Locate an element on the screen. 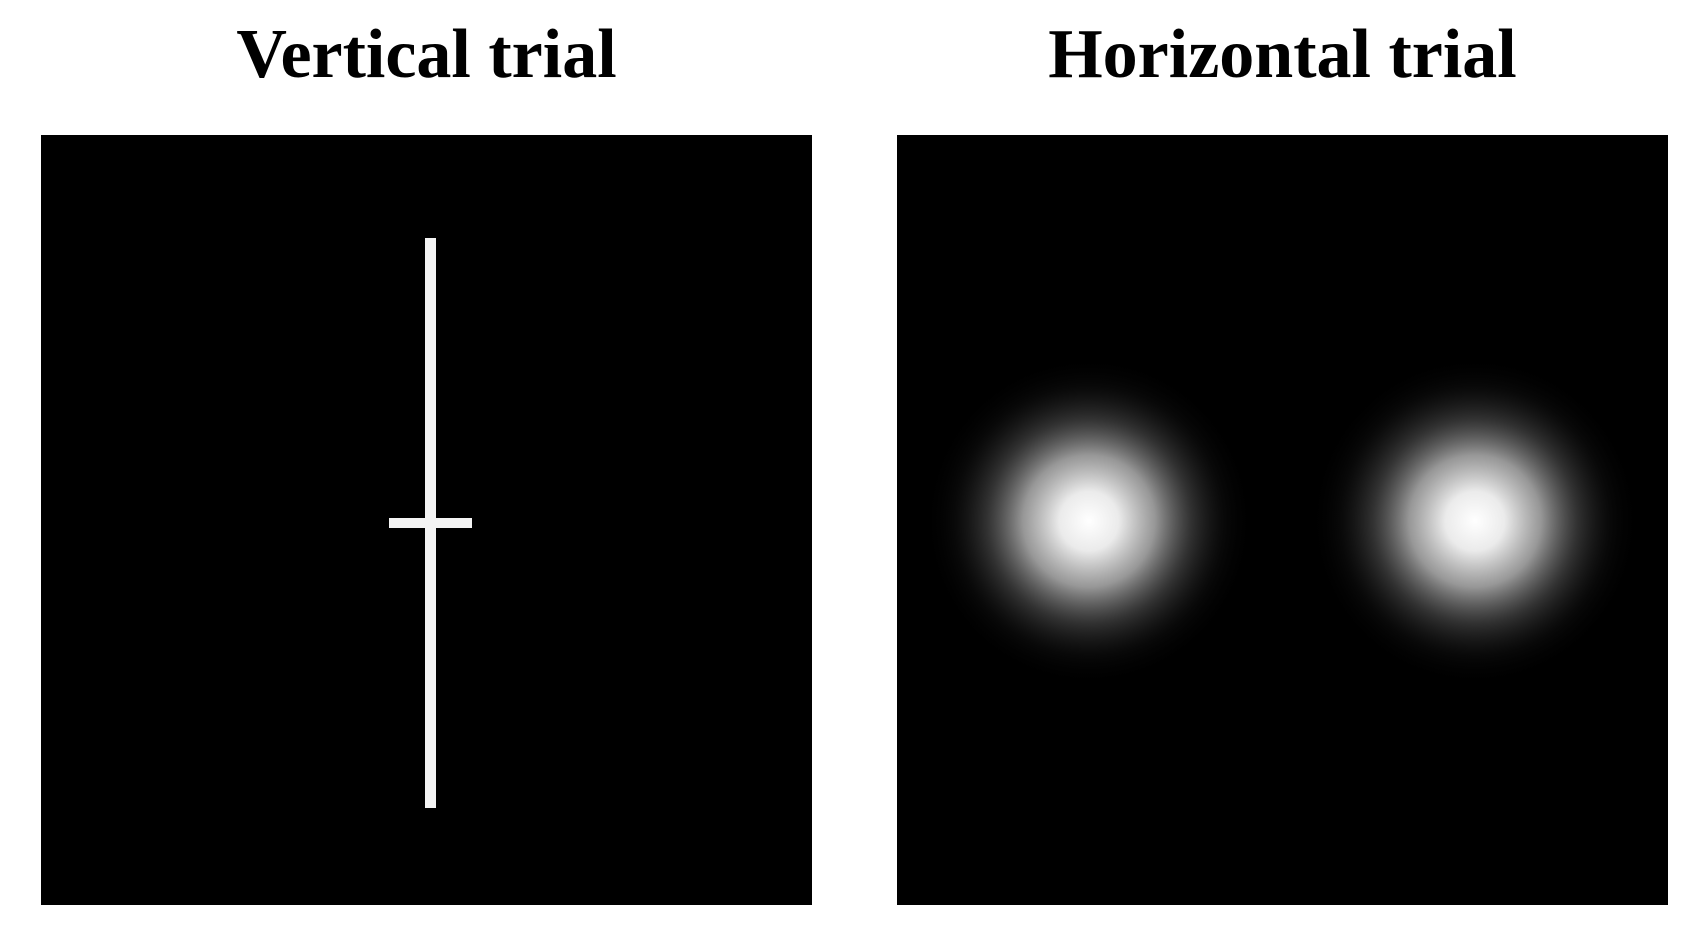 Image resolution: width=1702 pixels, height=940 pixels. vertical-trial-title: Vertical trial is located at coordinates (426, 54).